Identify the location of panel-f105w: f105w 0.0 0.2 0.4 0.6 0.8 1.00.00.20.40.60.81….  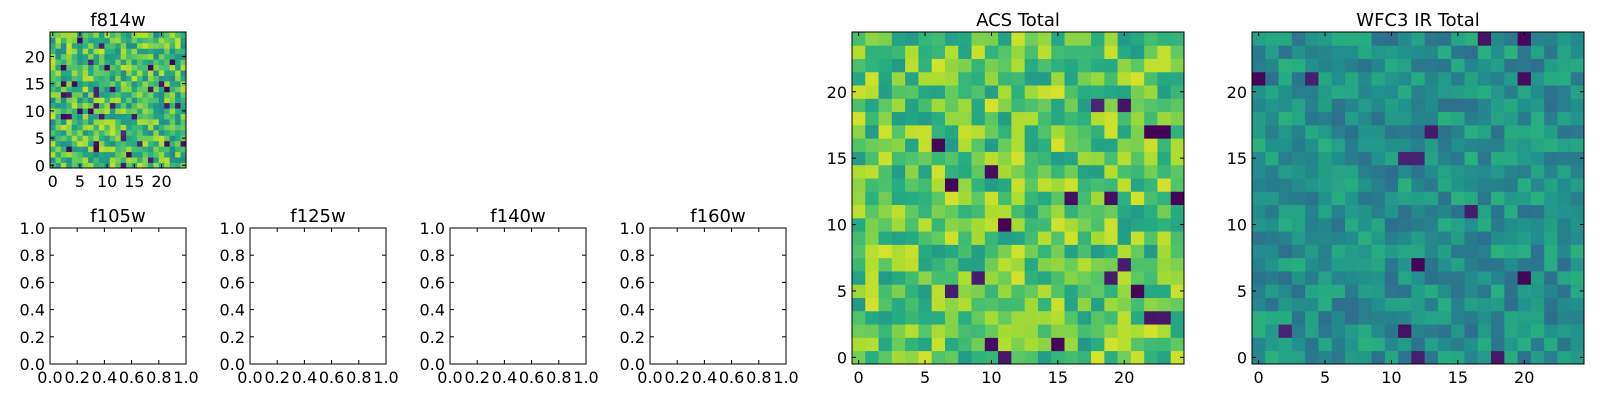
(109, 296).